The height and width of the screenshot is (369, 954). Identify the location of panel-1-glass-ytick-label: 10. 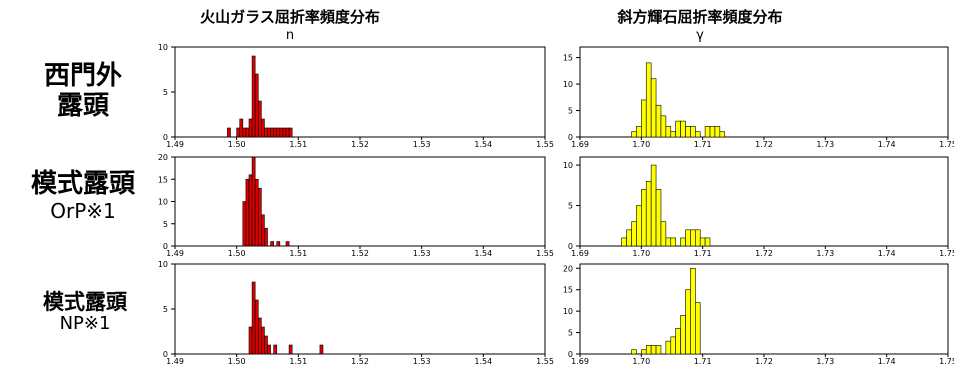
(163, 47).